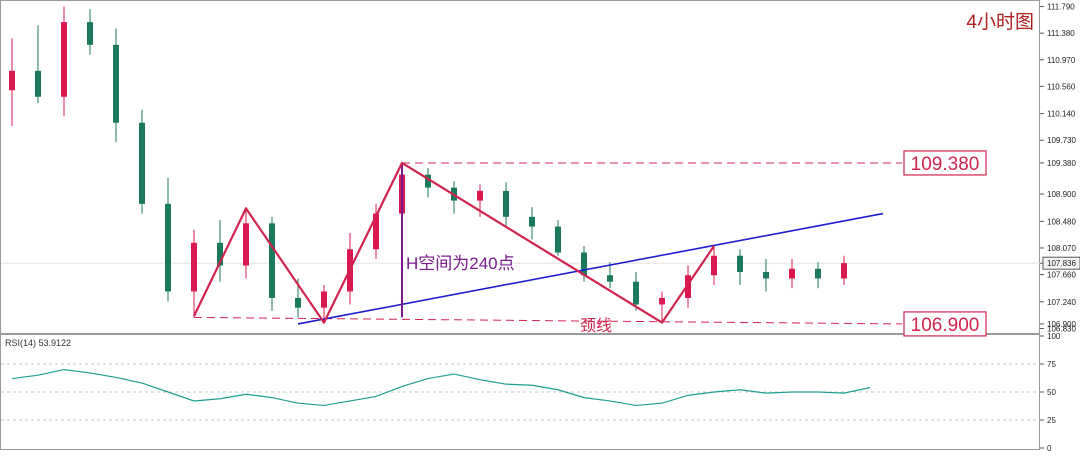 The width and height of the screenshot is (1080, 456). I want to click on rsi-tick-label: 50, so click(1051, 392).